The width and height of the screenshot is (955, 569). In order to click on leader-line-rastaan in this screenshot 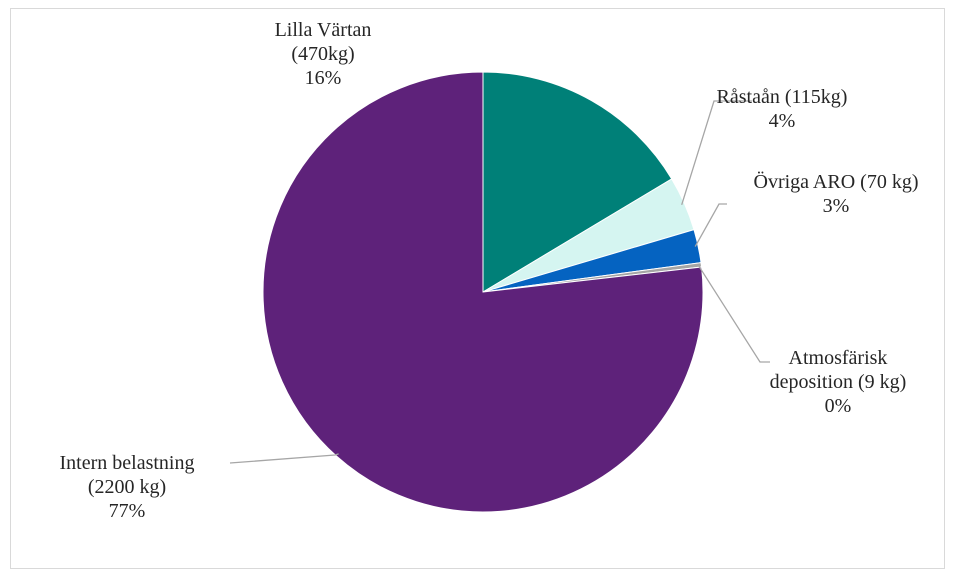, I will do `click(716, 152)`.